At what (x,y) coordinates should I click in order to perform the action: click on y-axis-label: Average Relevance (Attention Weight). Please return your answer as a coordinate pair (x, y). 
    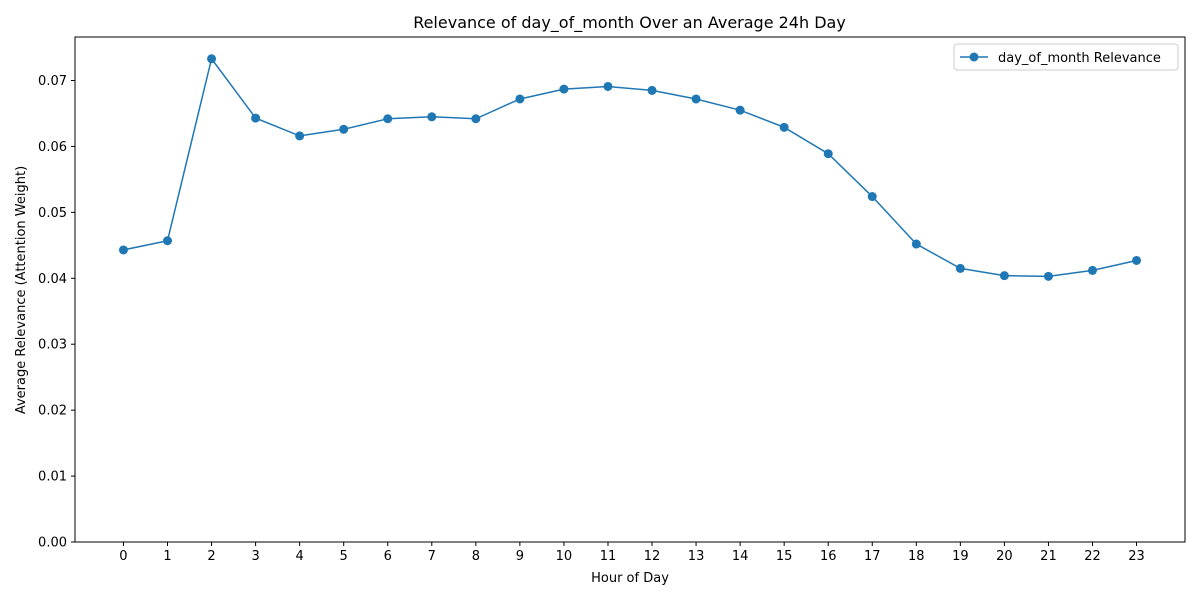
    Looking at the image, I should click on (21, 290).